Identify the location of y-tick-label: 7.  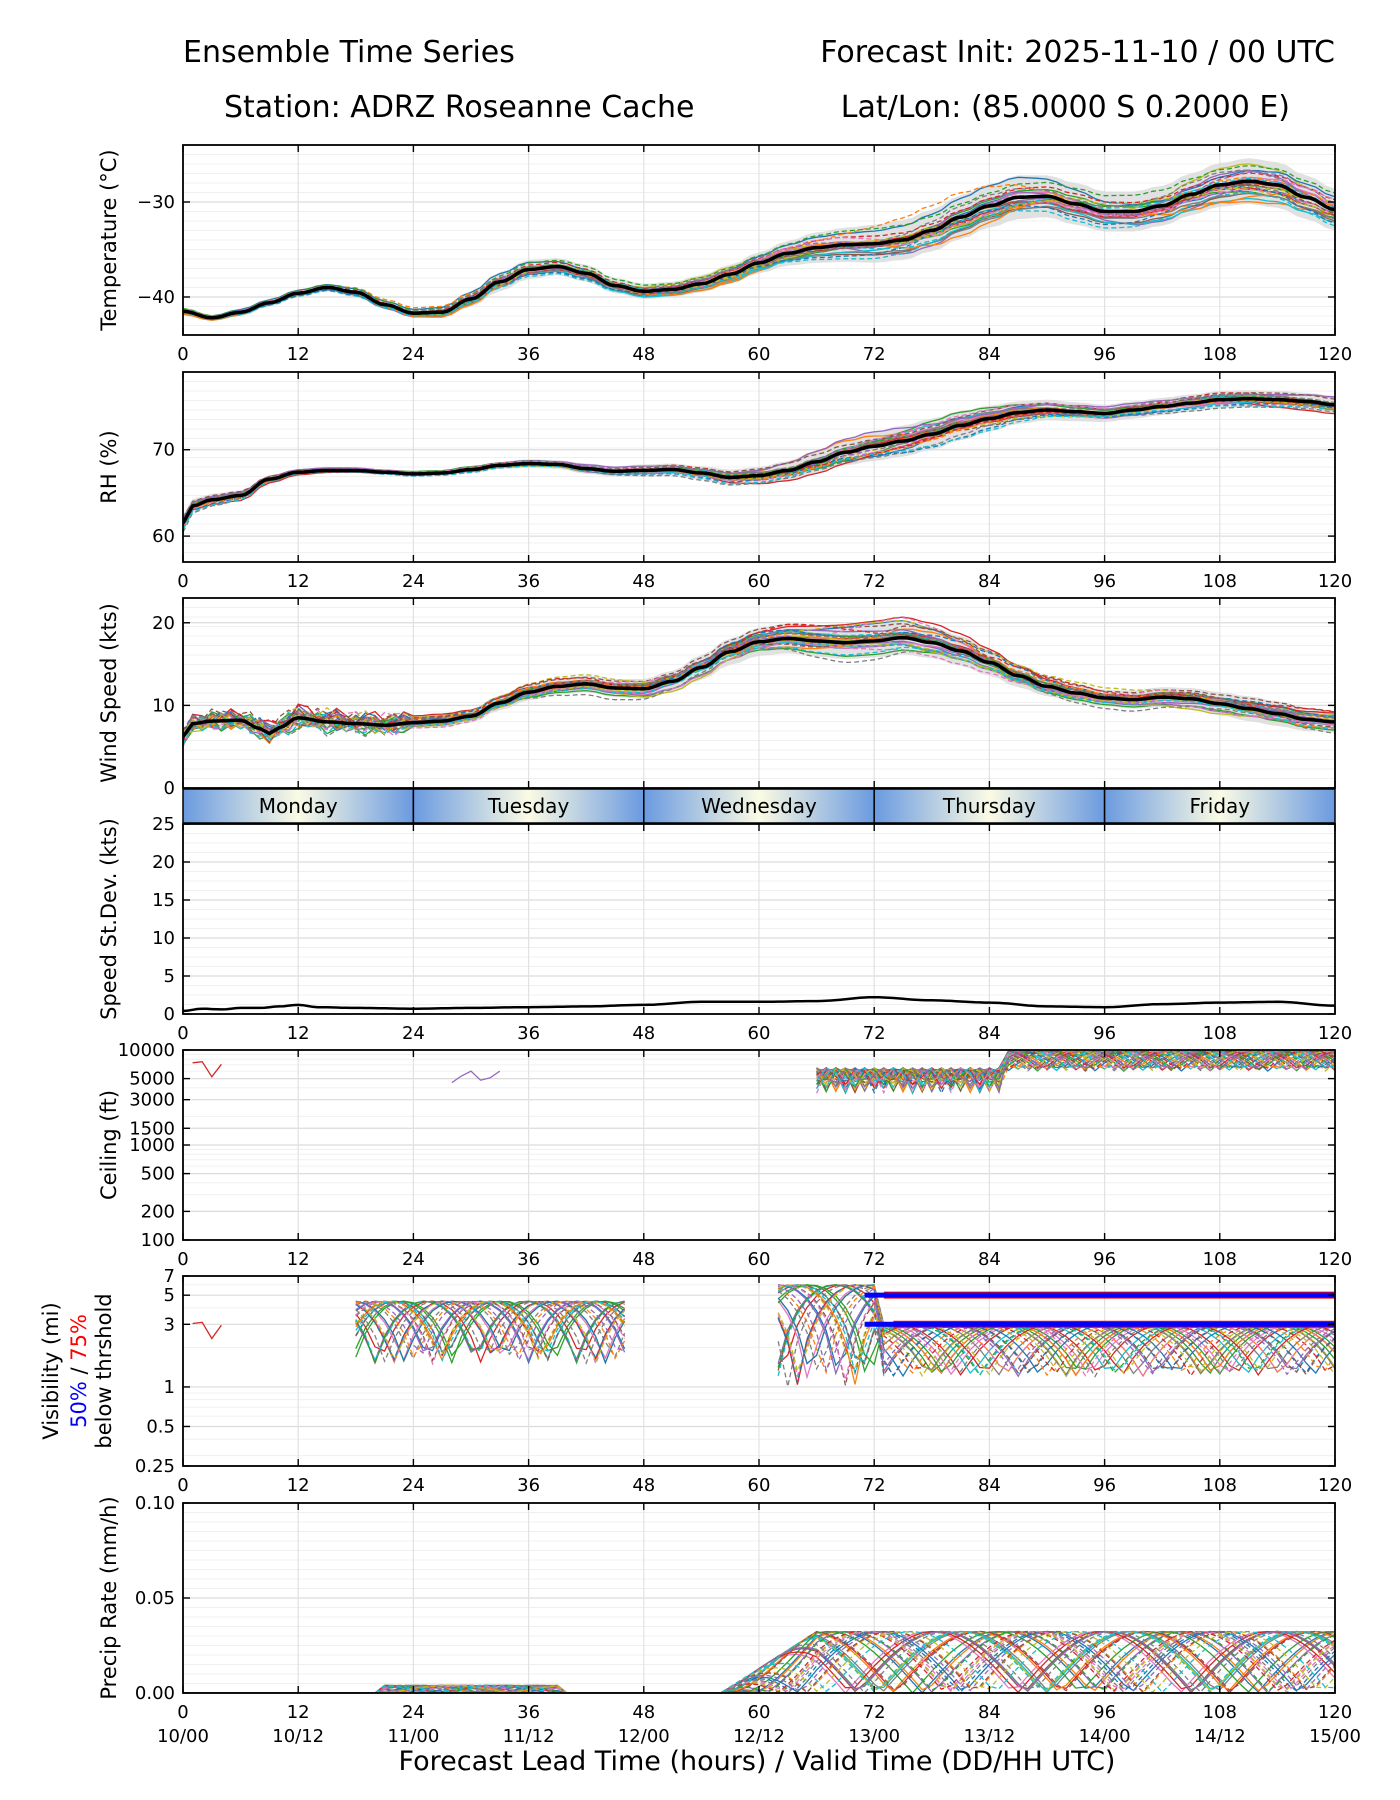
(169, 1276).